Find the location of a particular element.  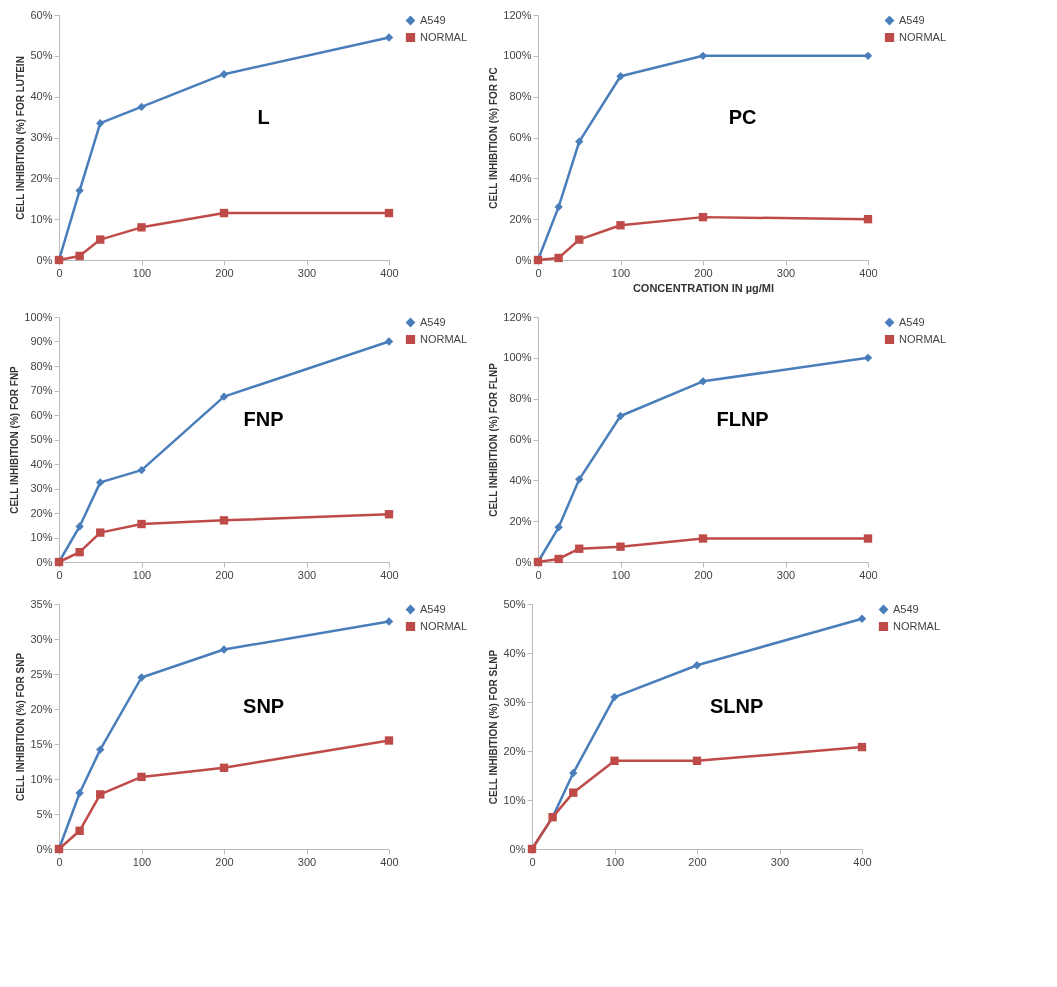

y-tick-label: 70% is located at coordinates (41, 390).